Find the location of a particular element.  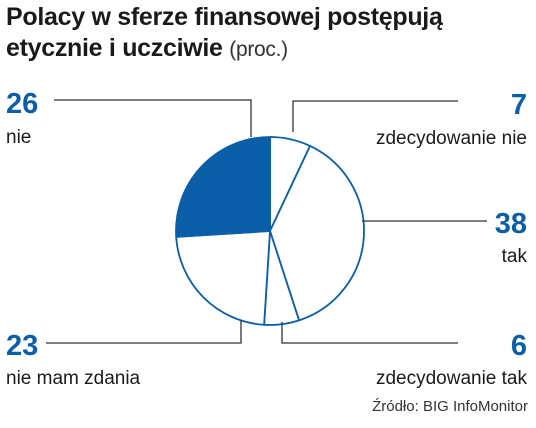

category-label-0: zdecydowanie nie is located at coordinates (451, 138).